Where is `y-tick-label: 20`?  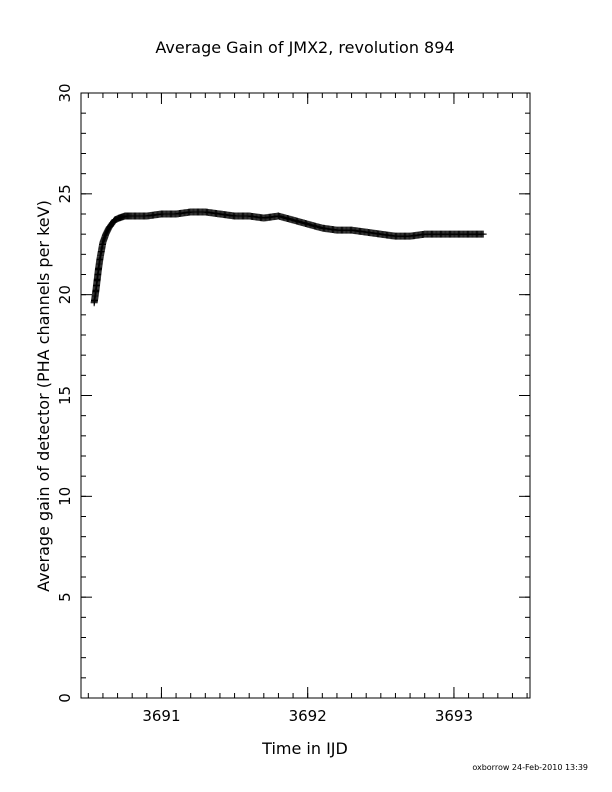 y-tick-label: 20 is located at coordinates (65, 294).